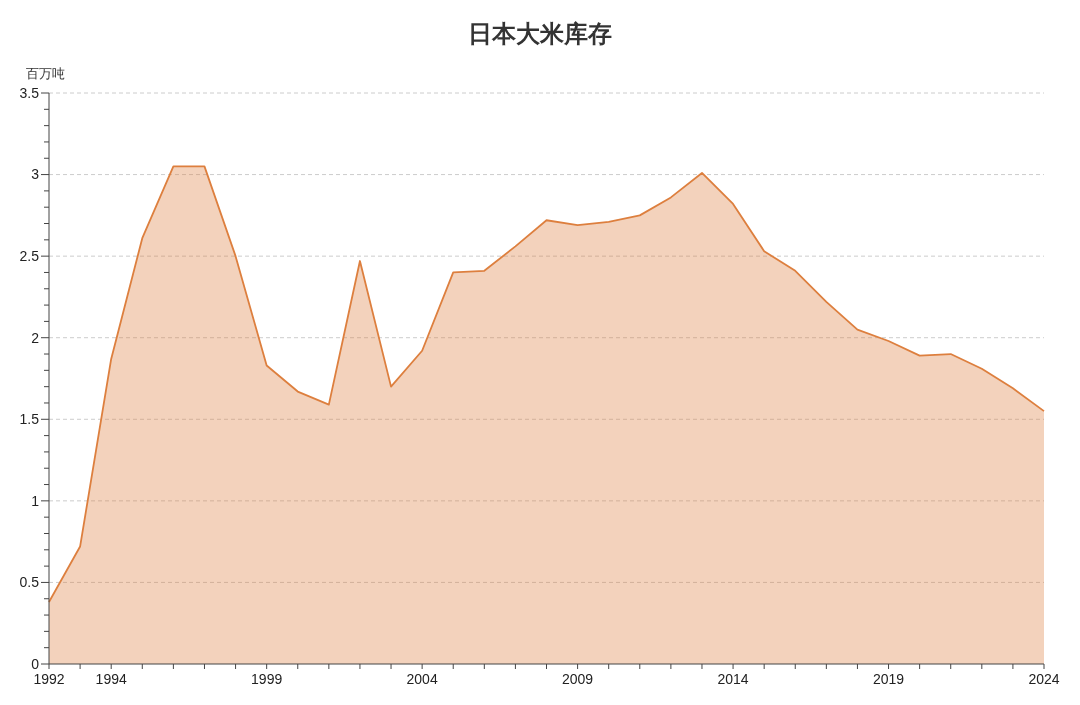 The image size is (1080, 705). I want to click on y-axis-title: 百万吨, so click(45, 73).